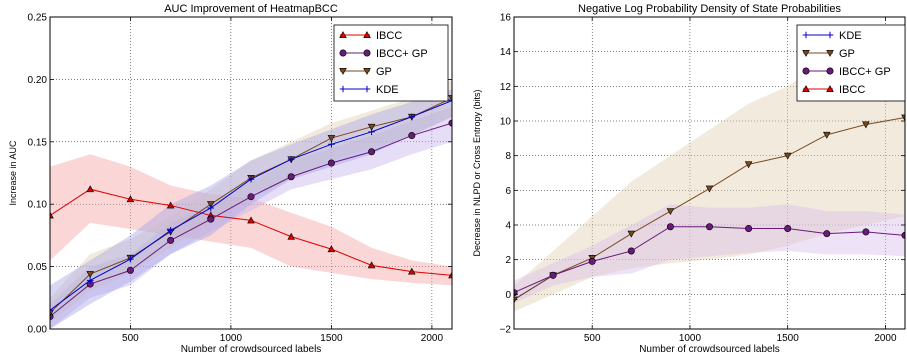  I want to click on y-tick-label: 0.20, so click(38, 80).